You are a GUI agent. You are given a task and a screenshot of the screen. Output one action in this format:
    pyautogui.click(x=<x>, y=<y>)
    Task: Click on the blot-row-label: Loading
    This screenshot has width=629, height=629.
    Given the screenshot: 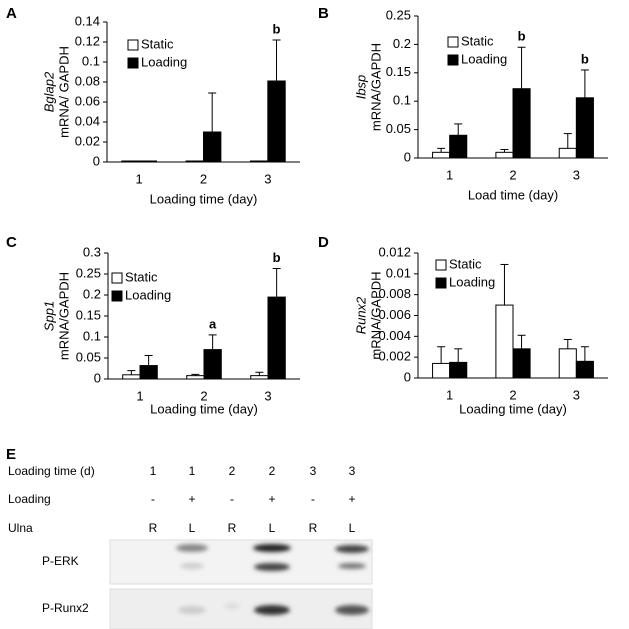 What is the action you would take?
    pyautogui.click(x=29, y=499)
    